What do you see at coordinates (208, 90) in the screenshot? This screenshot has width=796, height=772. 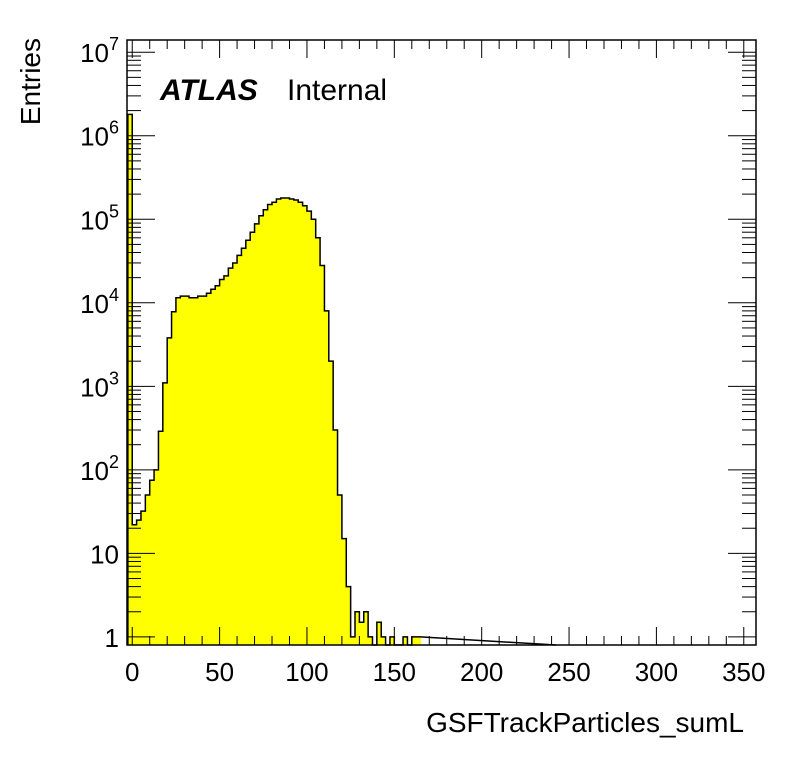 I see `atlas-label: ATLAS` at bounding box center [208, 90].